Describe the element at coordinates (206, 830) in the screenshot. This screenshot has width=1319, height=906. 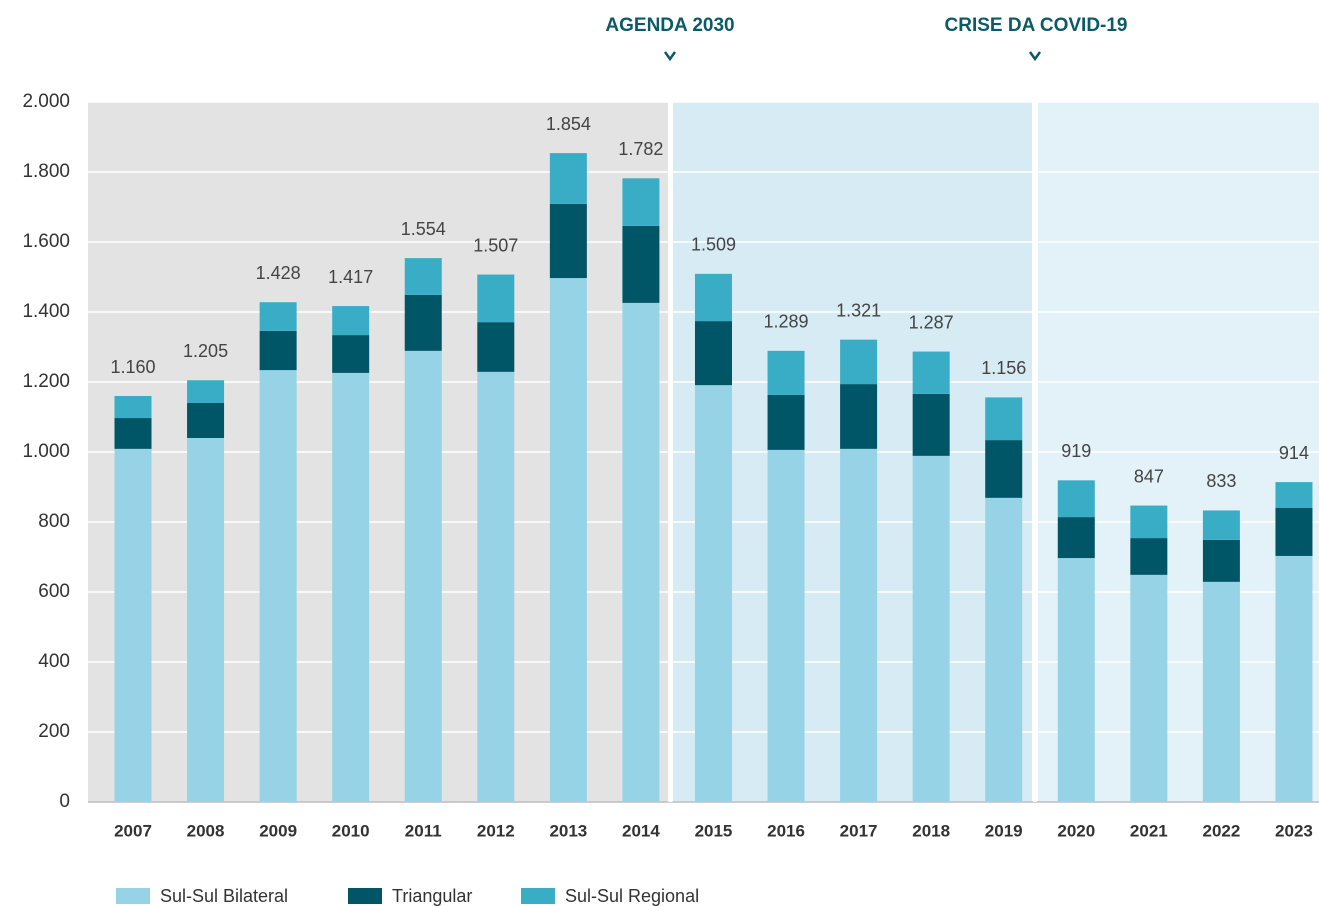
I see `x-tick-label: 2008` at that location.